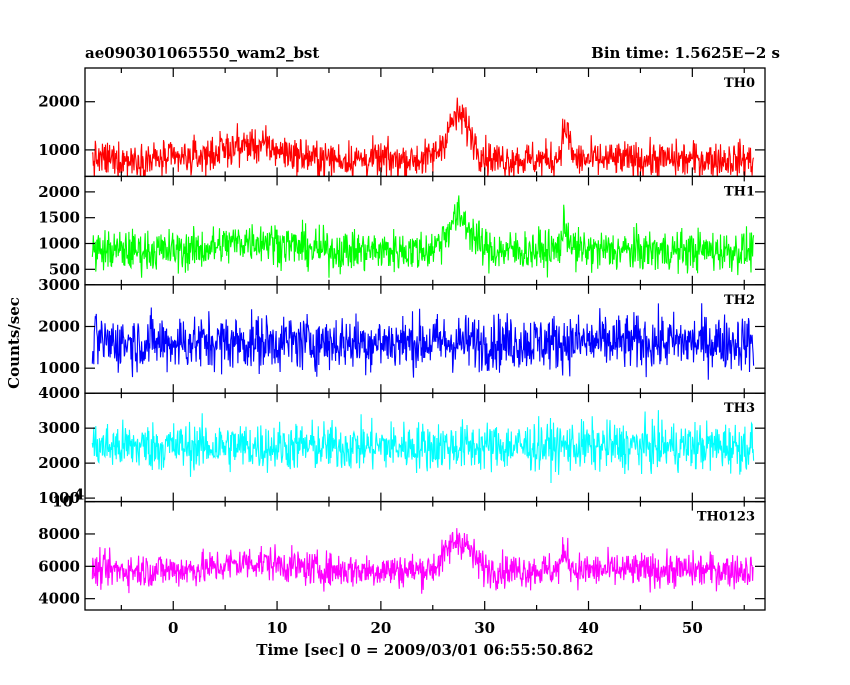 This screenshot has width=850, height=685. What do you see at coordinates (277, 628) in the screenshot?
I see `x-tick-label: 10` at bounding box center [277, 628].